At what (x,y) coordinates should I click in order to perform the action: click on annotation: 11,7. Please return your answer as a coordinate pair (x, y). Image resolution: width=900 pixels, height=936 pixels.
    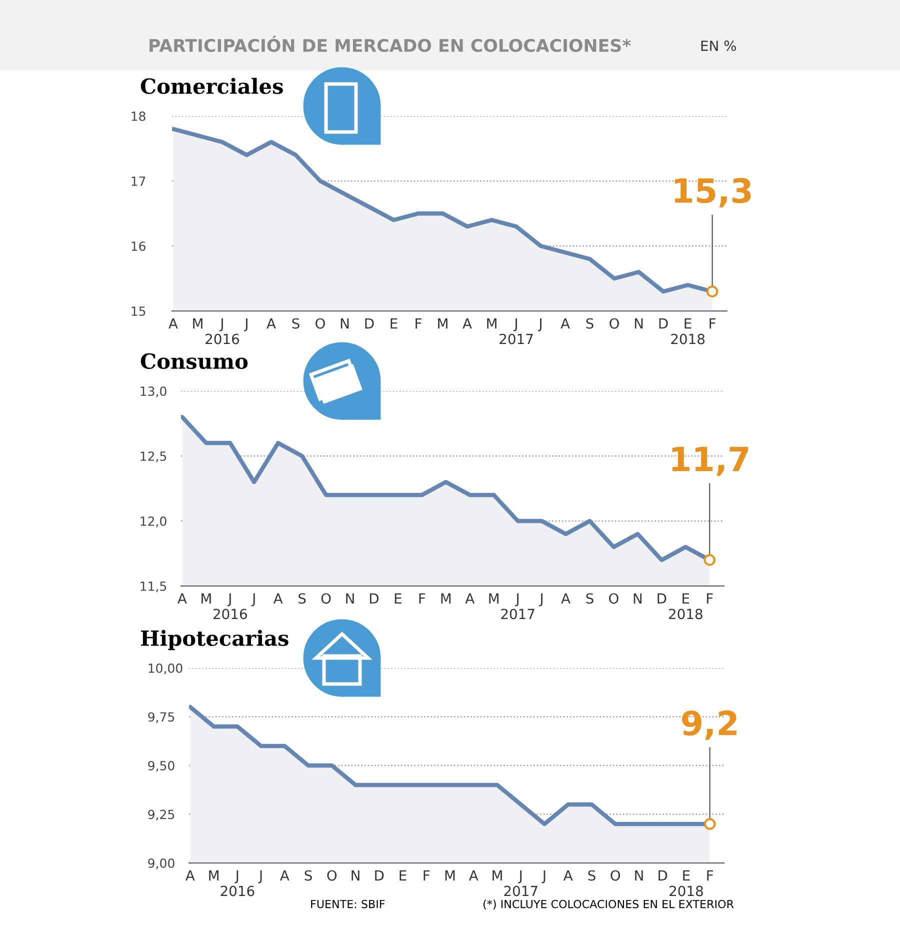
    Looking at the image, I should click on (710, 461).